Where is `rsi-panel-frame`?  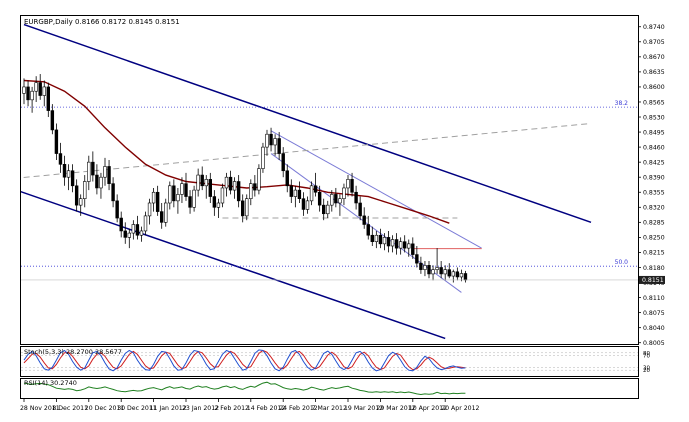 rsi-panel-frame is located at coordinates (329, 388).